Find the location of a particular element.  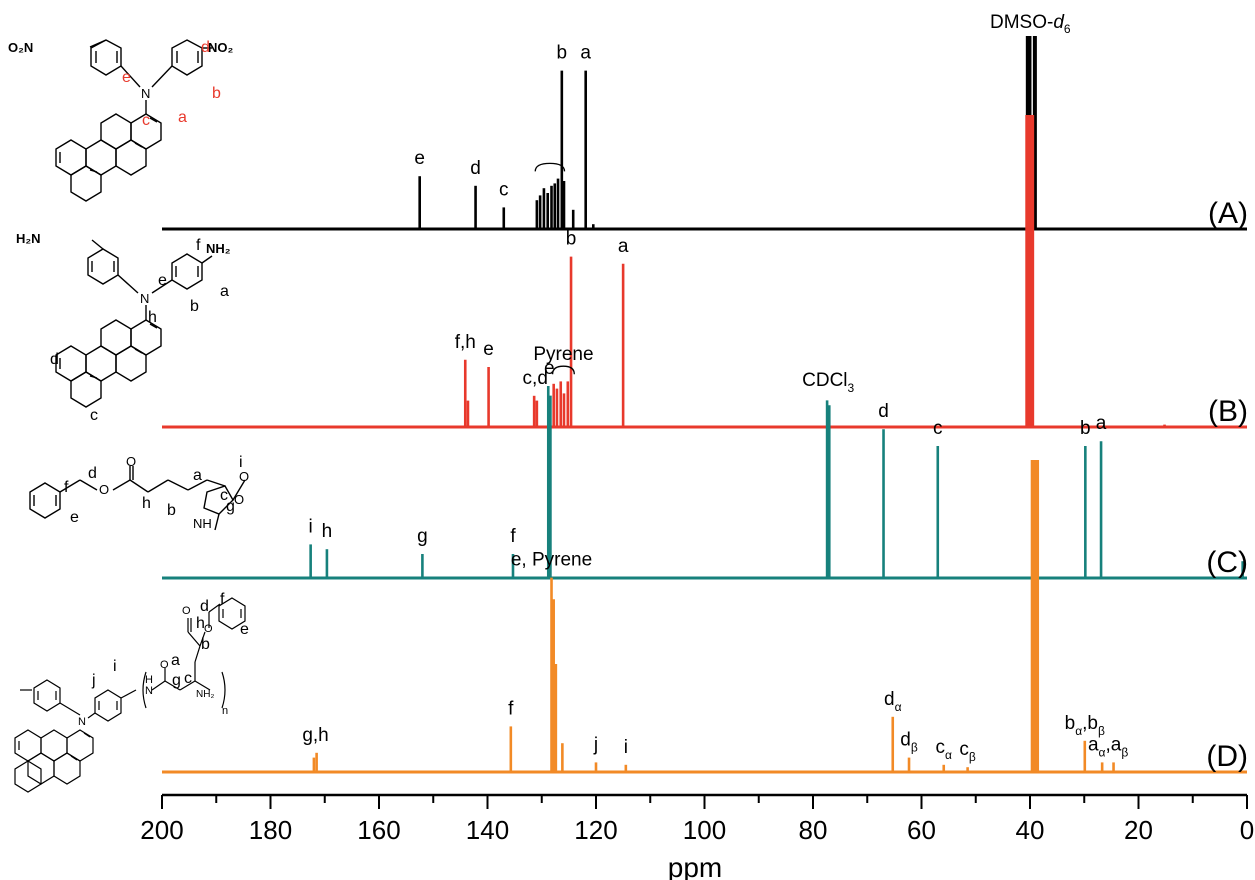

x-axis-label: ppm is located at coordinates (695, 866).